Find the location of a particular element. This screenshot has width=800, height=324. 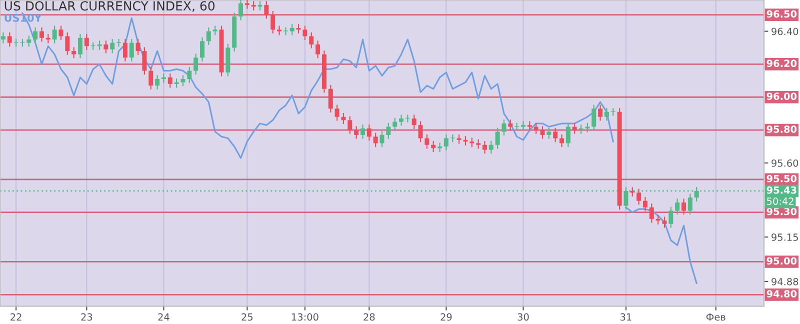

ref-line-label: 95.43 is located at coordinates (781, 190).